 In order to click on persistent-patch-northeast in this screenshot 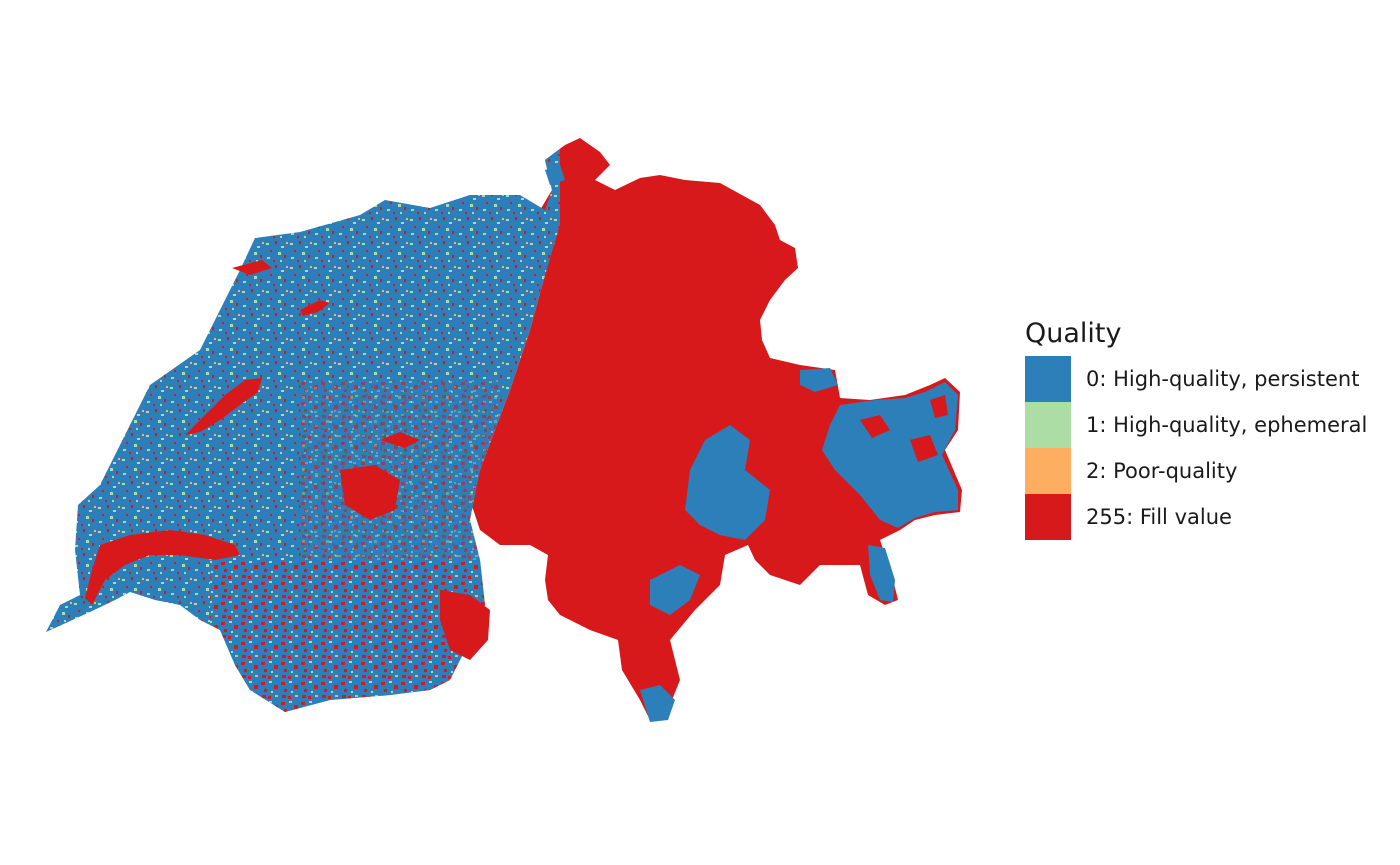, I will do `click(819, 380)`.